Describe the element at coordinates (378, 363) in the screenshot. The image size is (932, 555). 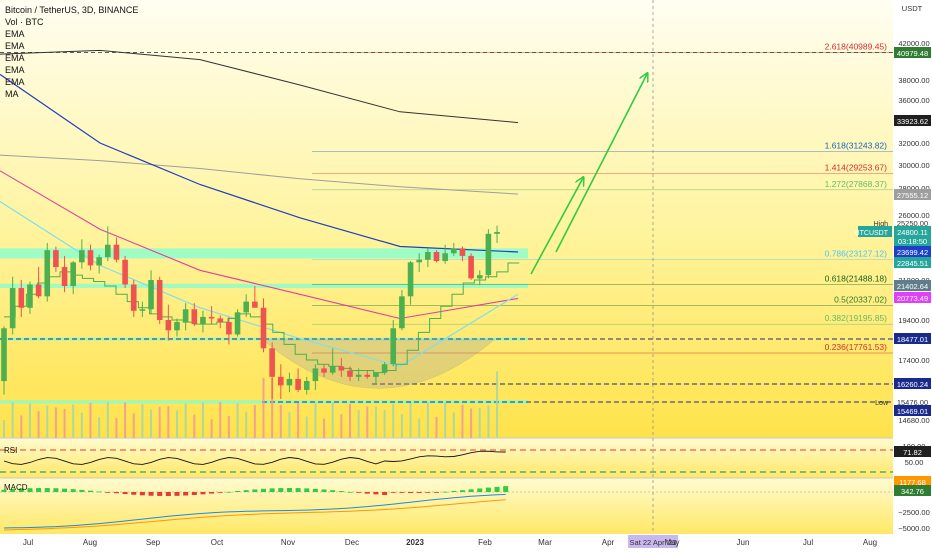
I see `cup-pattern` at that location.